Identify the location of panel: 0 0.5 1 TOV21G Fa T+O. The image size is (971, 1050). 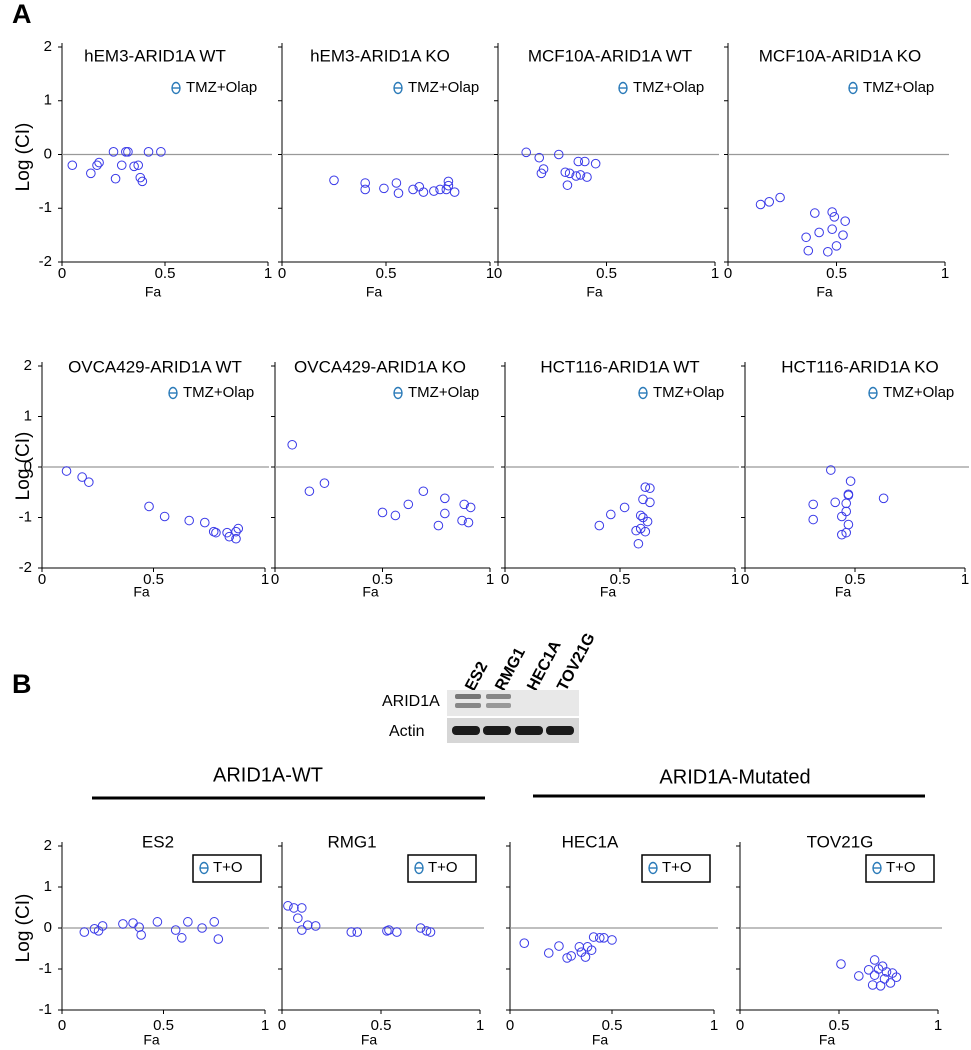
(839, 939).